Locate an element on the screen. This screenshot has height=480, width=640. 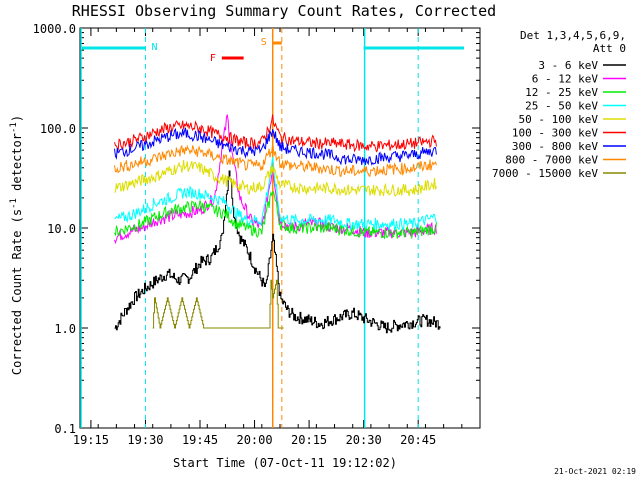
legend-entry-label: 25 - 50 keV is located at coordinates (561, 106).